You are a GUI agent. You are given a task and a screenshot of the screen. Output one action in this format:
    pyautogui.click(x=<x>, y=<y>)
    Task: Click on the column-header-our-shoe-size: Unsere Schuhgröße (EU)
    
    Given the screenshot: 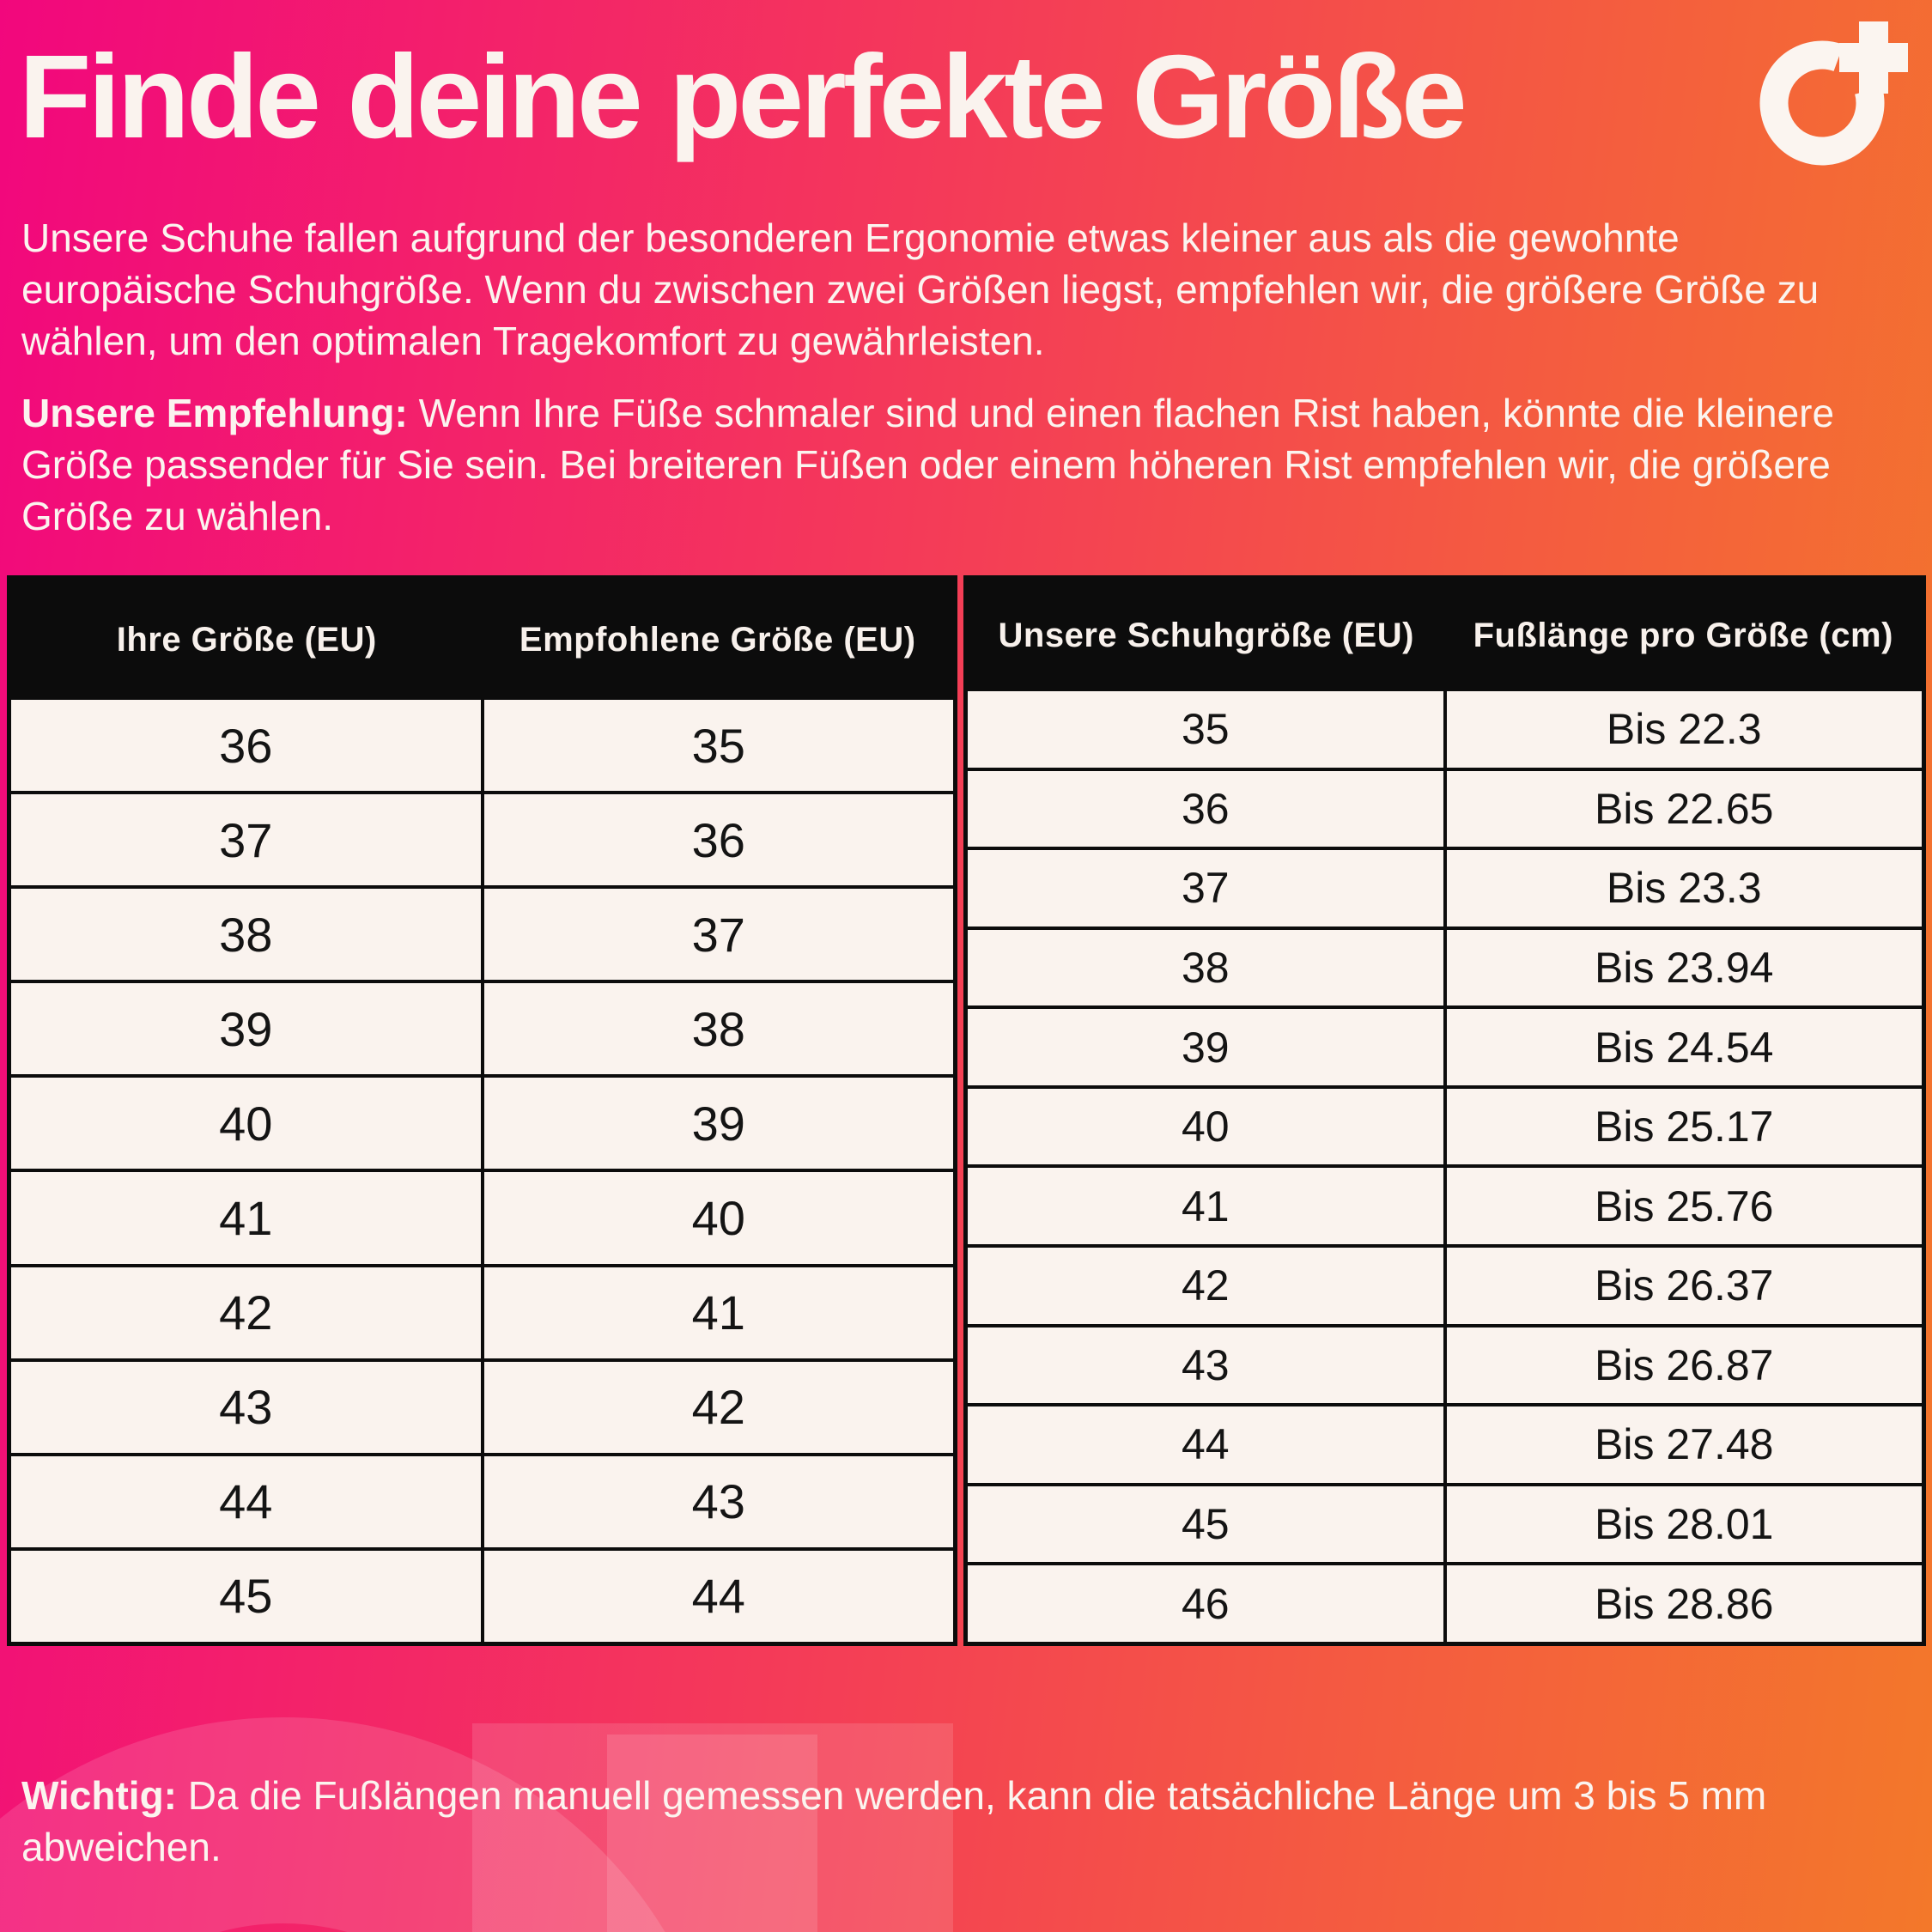 What is the action you would take?
    pyautogui.click(x=1206, y=635)
    